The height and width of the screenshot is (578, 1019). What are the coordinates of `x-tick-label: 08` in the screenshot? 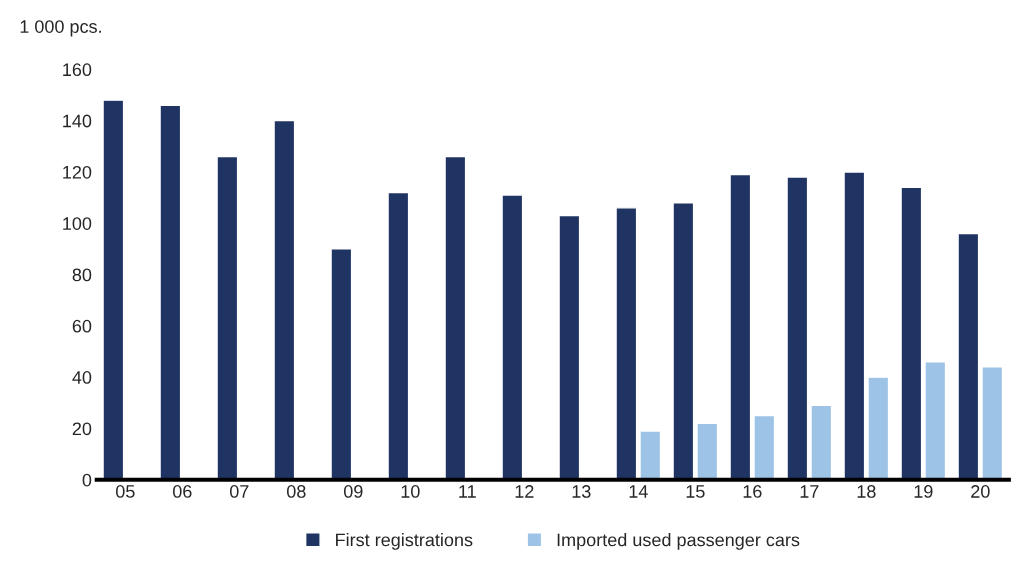 It's located at (296, 491).